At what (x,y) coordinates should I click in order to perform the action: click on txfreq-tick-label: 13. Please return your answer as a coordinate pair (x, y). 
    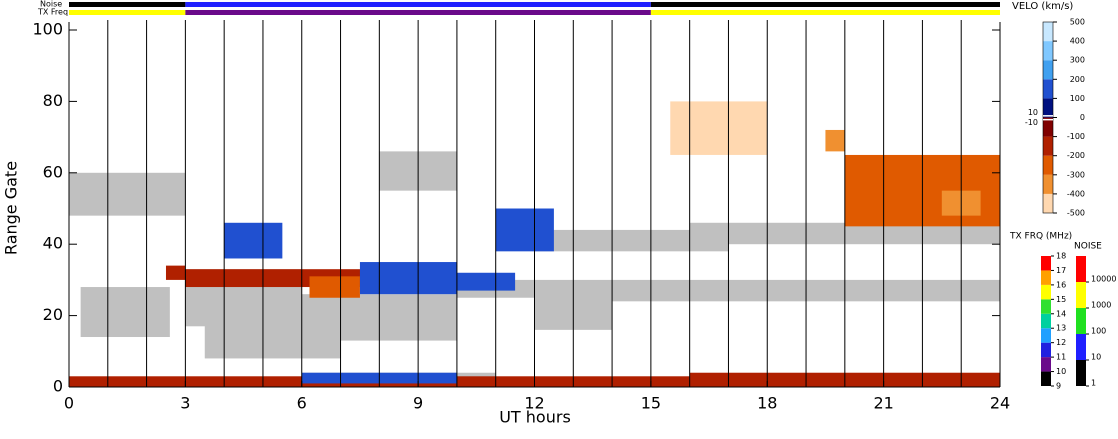
    Looking at the image, I should click on (1061, 328).